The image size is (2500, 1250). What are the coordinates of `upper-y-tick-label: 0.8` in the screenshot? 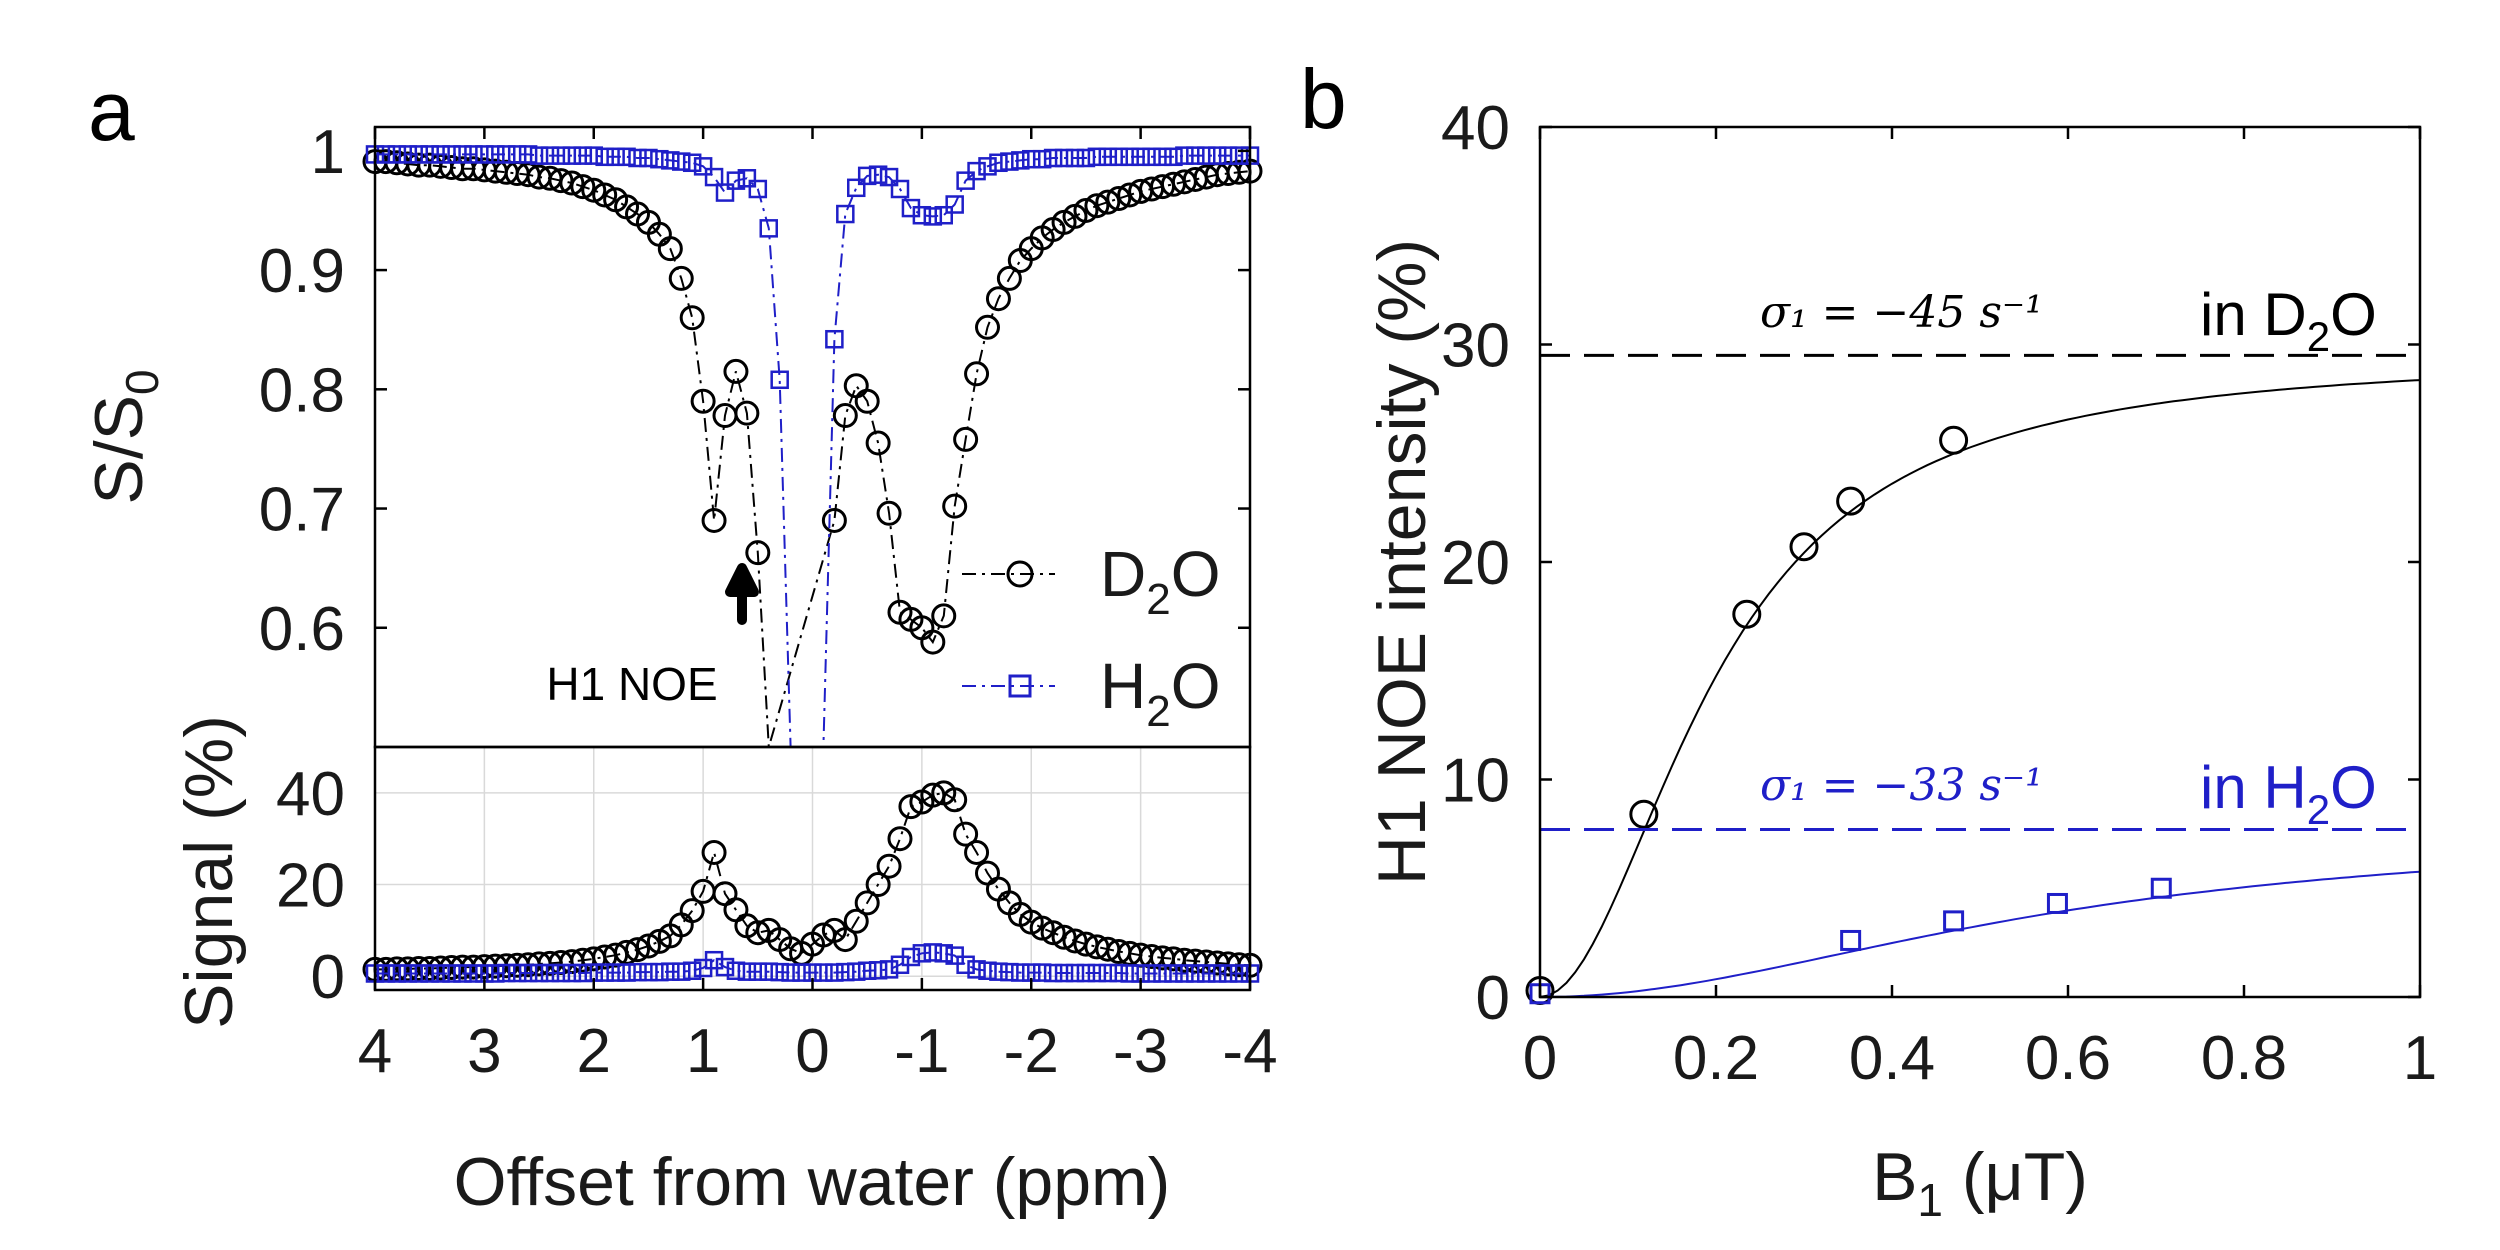 It's located at (302, 390).